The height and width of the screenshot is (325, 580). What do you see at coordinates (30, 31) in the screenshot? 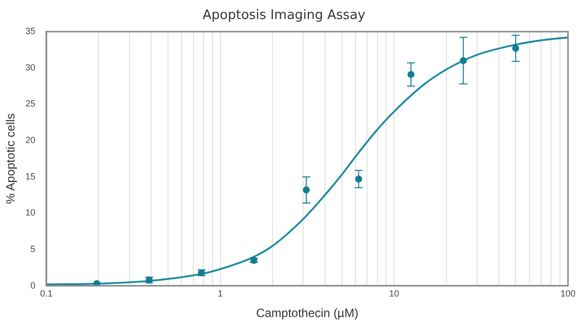
I see `y-tick-label: 35` at bounding box center [30, 31].